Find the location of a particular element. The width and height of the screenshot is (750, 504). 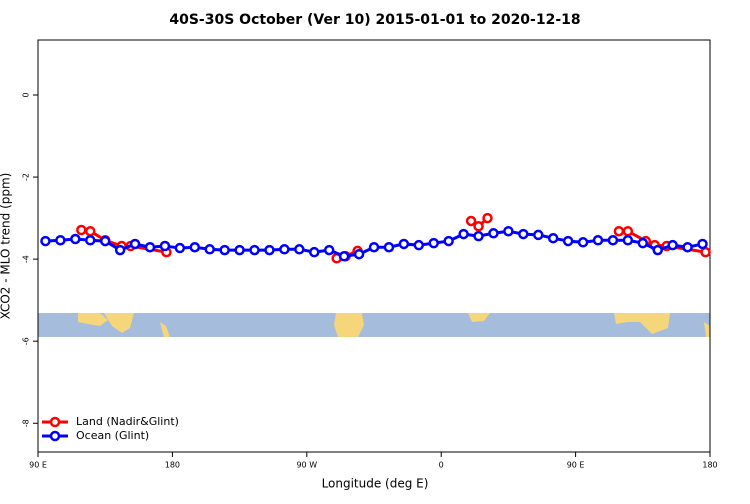

legend-label: Ocean (Glint) is located at coordinates (112, 435).